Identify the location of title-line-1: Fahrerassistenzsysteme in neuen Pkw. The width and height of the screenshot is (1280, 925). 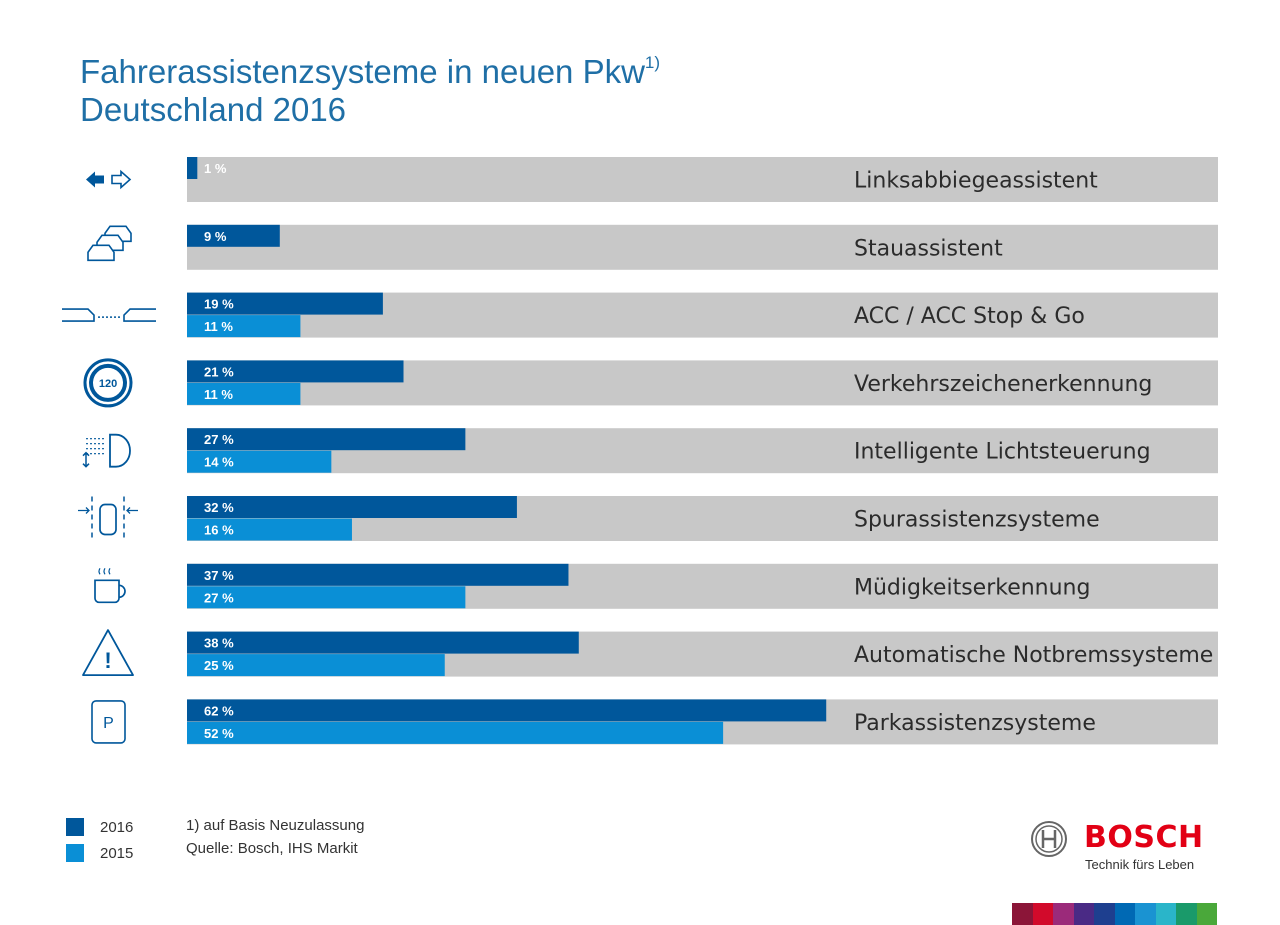
(362, 71).